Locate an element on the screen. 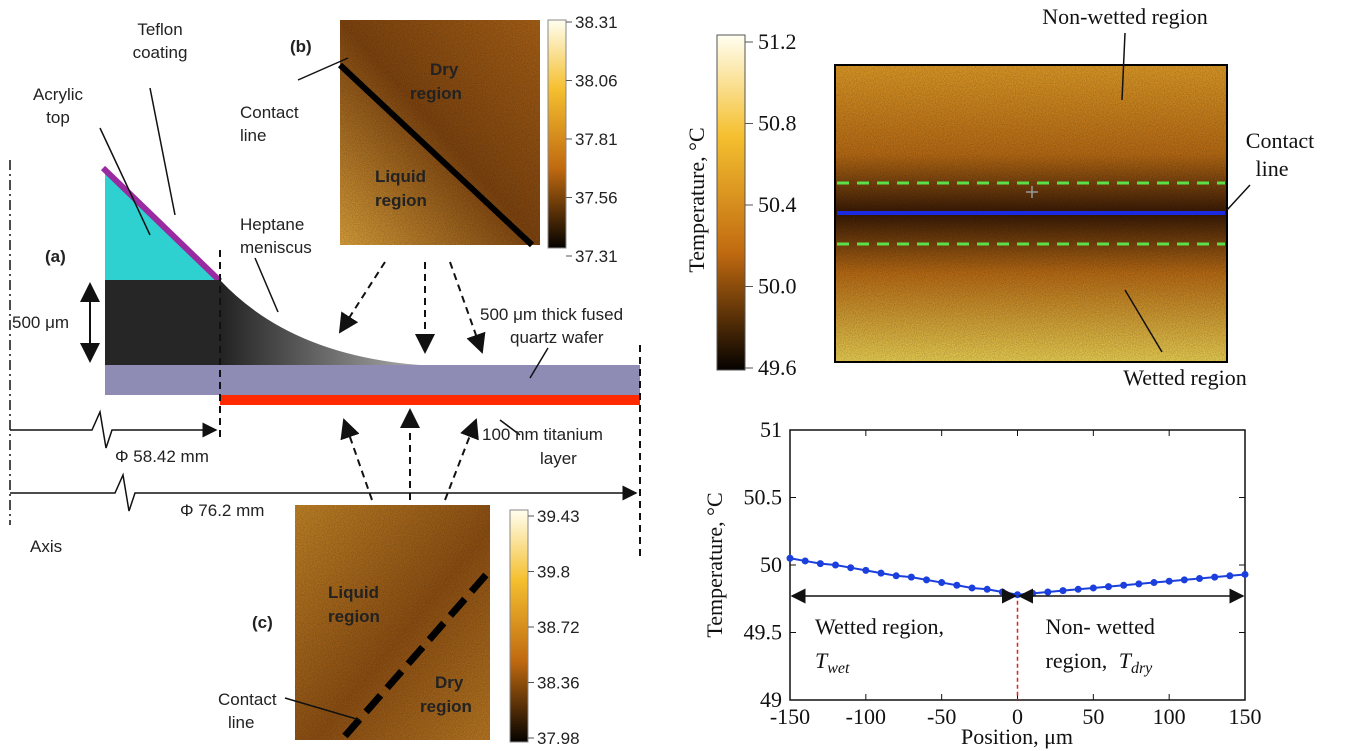  label: meniscus is located at coordinates (276, 247).